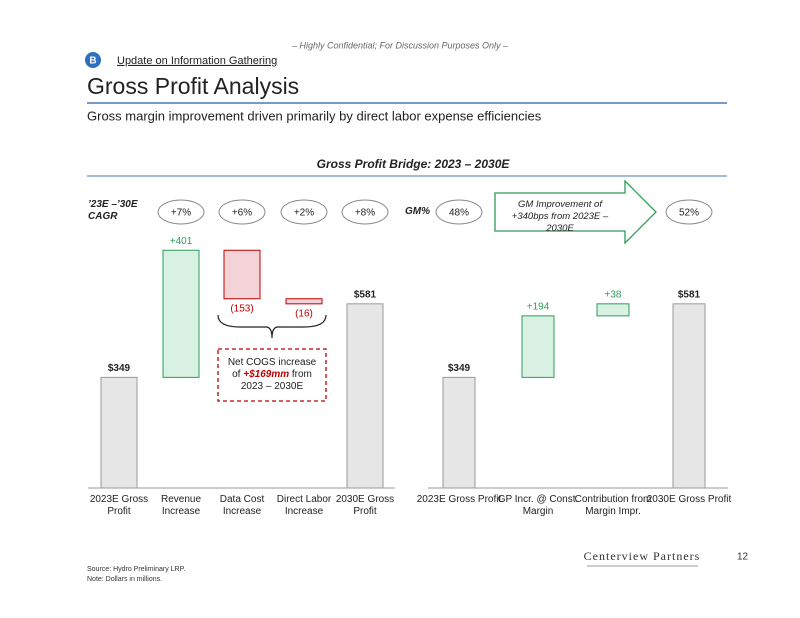 This screenshot has width=800, height=618. I want to click on source: Source: Hydro Preliminary LRP., so click(136, 569).